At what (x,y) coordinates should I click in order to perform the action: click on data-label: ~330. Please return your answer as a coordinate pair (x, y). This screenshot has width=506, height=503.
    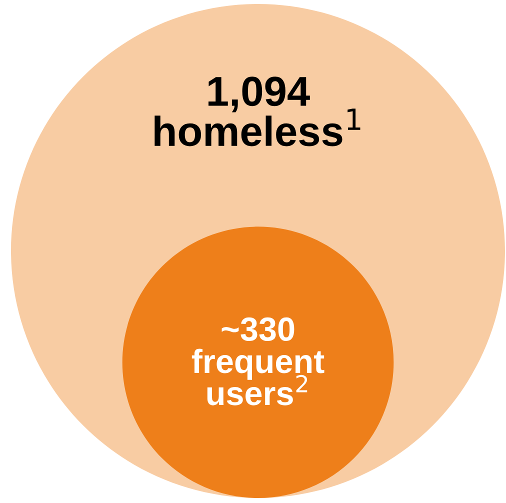
    Looking at the image, I should click on (258, 329).